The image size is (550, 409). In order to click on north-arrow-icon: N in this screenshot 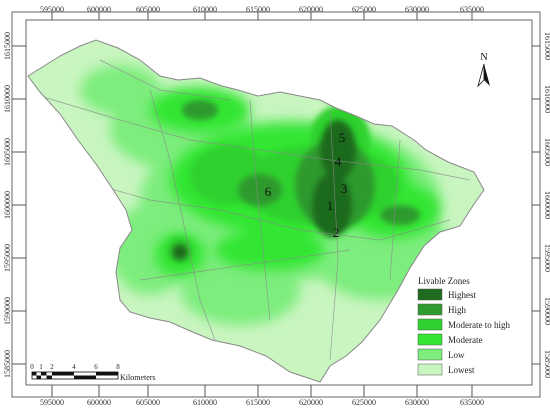, I will do `click(483, 70)`.